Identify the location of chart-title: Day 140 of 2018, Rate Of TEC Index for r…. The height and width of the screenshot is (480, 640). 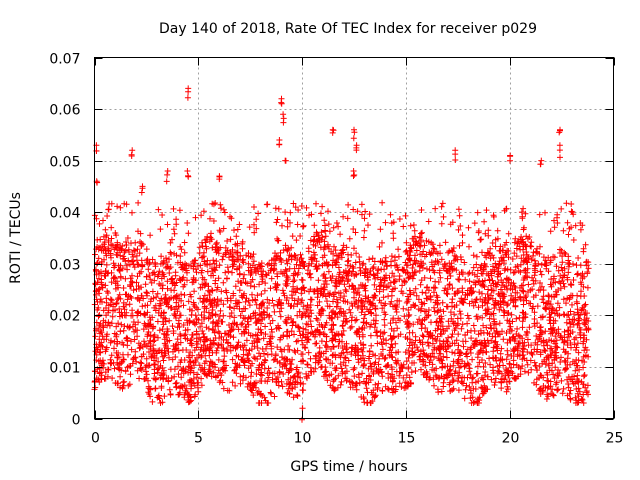
(348, 29).